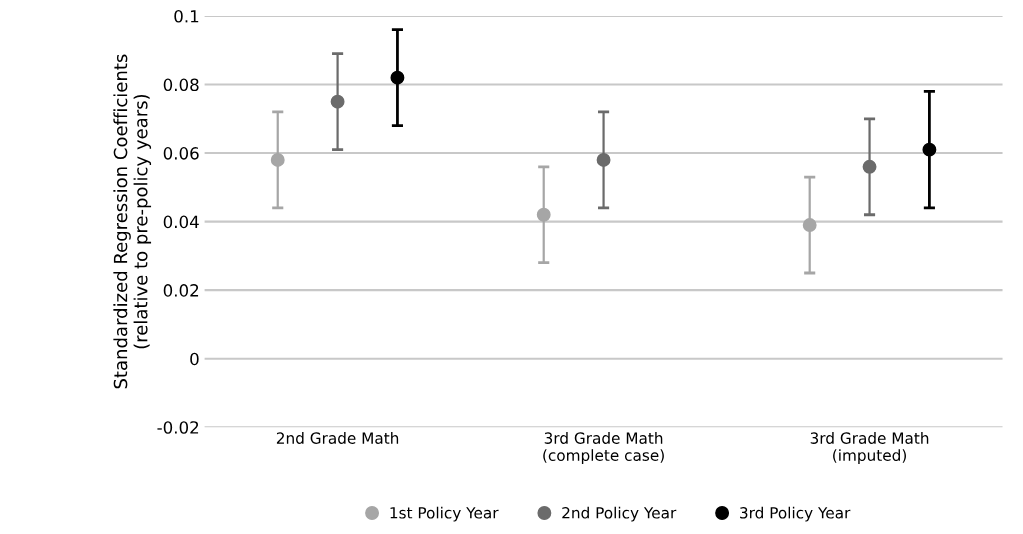 The image size is (1023, 534). What do you see at coordinates (337, 438) in the screenshot?
I see `x-tick-label: 2nd Grade Math` at bounding box center [337, 438].